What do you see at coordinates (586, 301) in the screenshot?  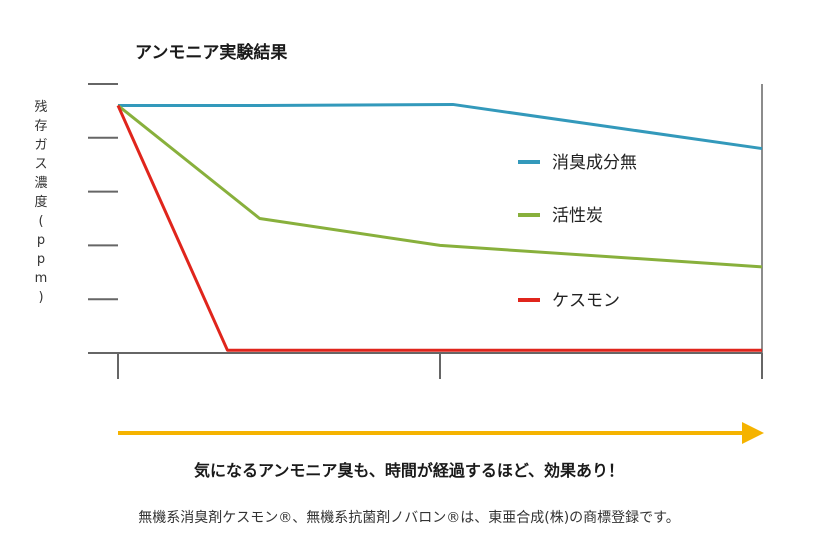 I see `legend-label: ケスモン` at bounding box center [586, 301].